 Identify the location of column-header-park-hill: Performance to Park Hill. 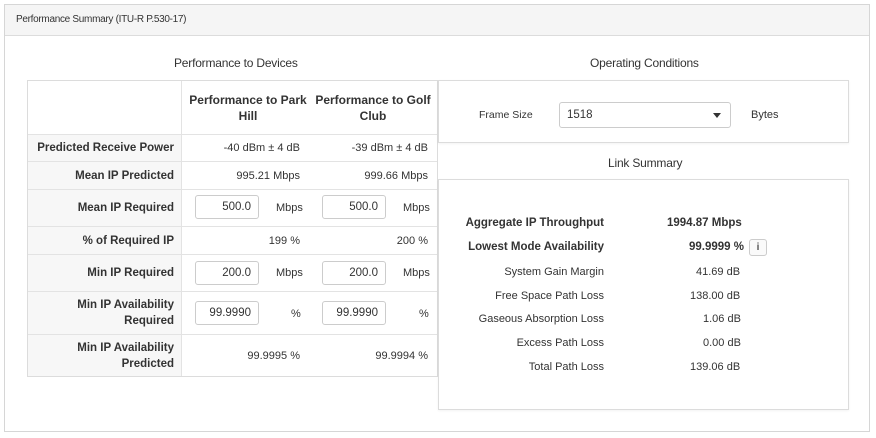
(248, 108).